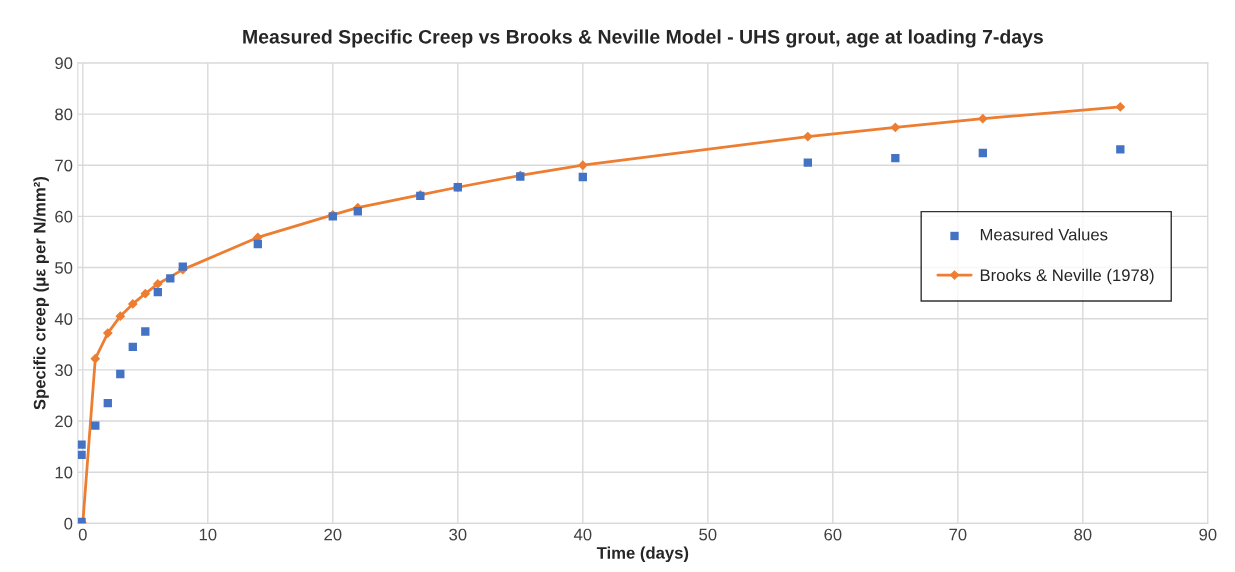 This screenshot has width=1235, height=572. What do you see at coordinates (41, 293) in the screenshot?
I see `y-axis-title: Specific creep (με per N/mm²)` at bounding box center [41, 293].